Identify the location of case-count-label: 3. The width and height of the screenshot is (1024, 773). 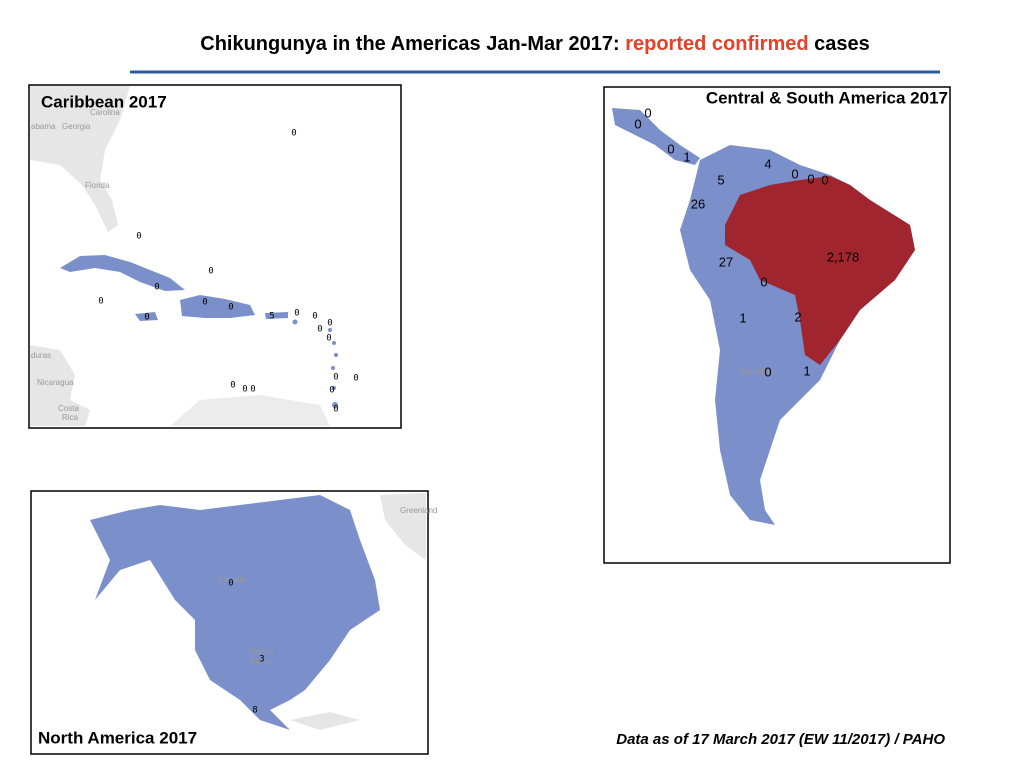
(261, 660).